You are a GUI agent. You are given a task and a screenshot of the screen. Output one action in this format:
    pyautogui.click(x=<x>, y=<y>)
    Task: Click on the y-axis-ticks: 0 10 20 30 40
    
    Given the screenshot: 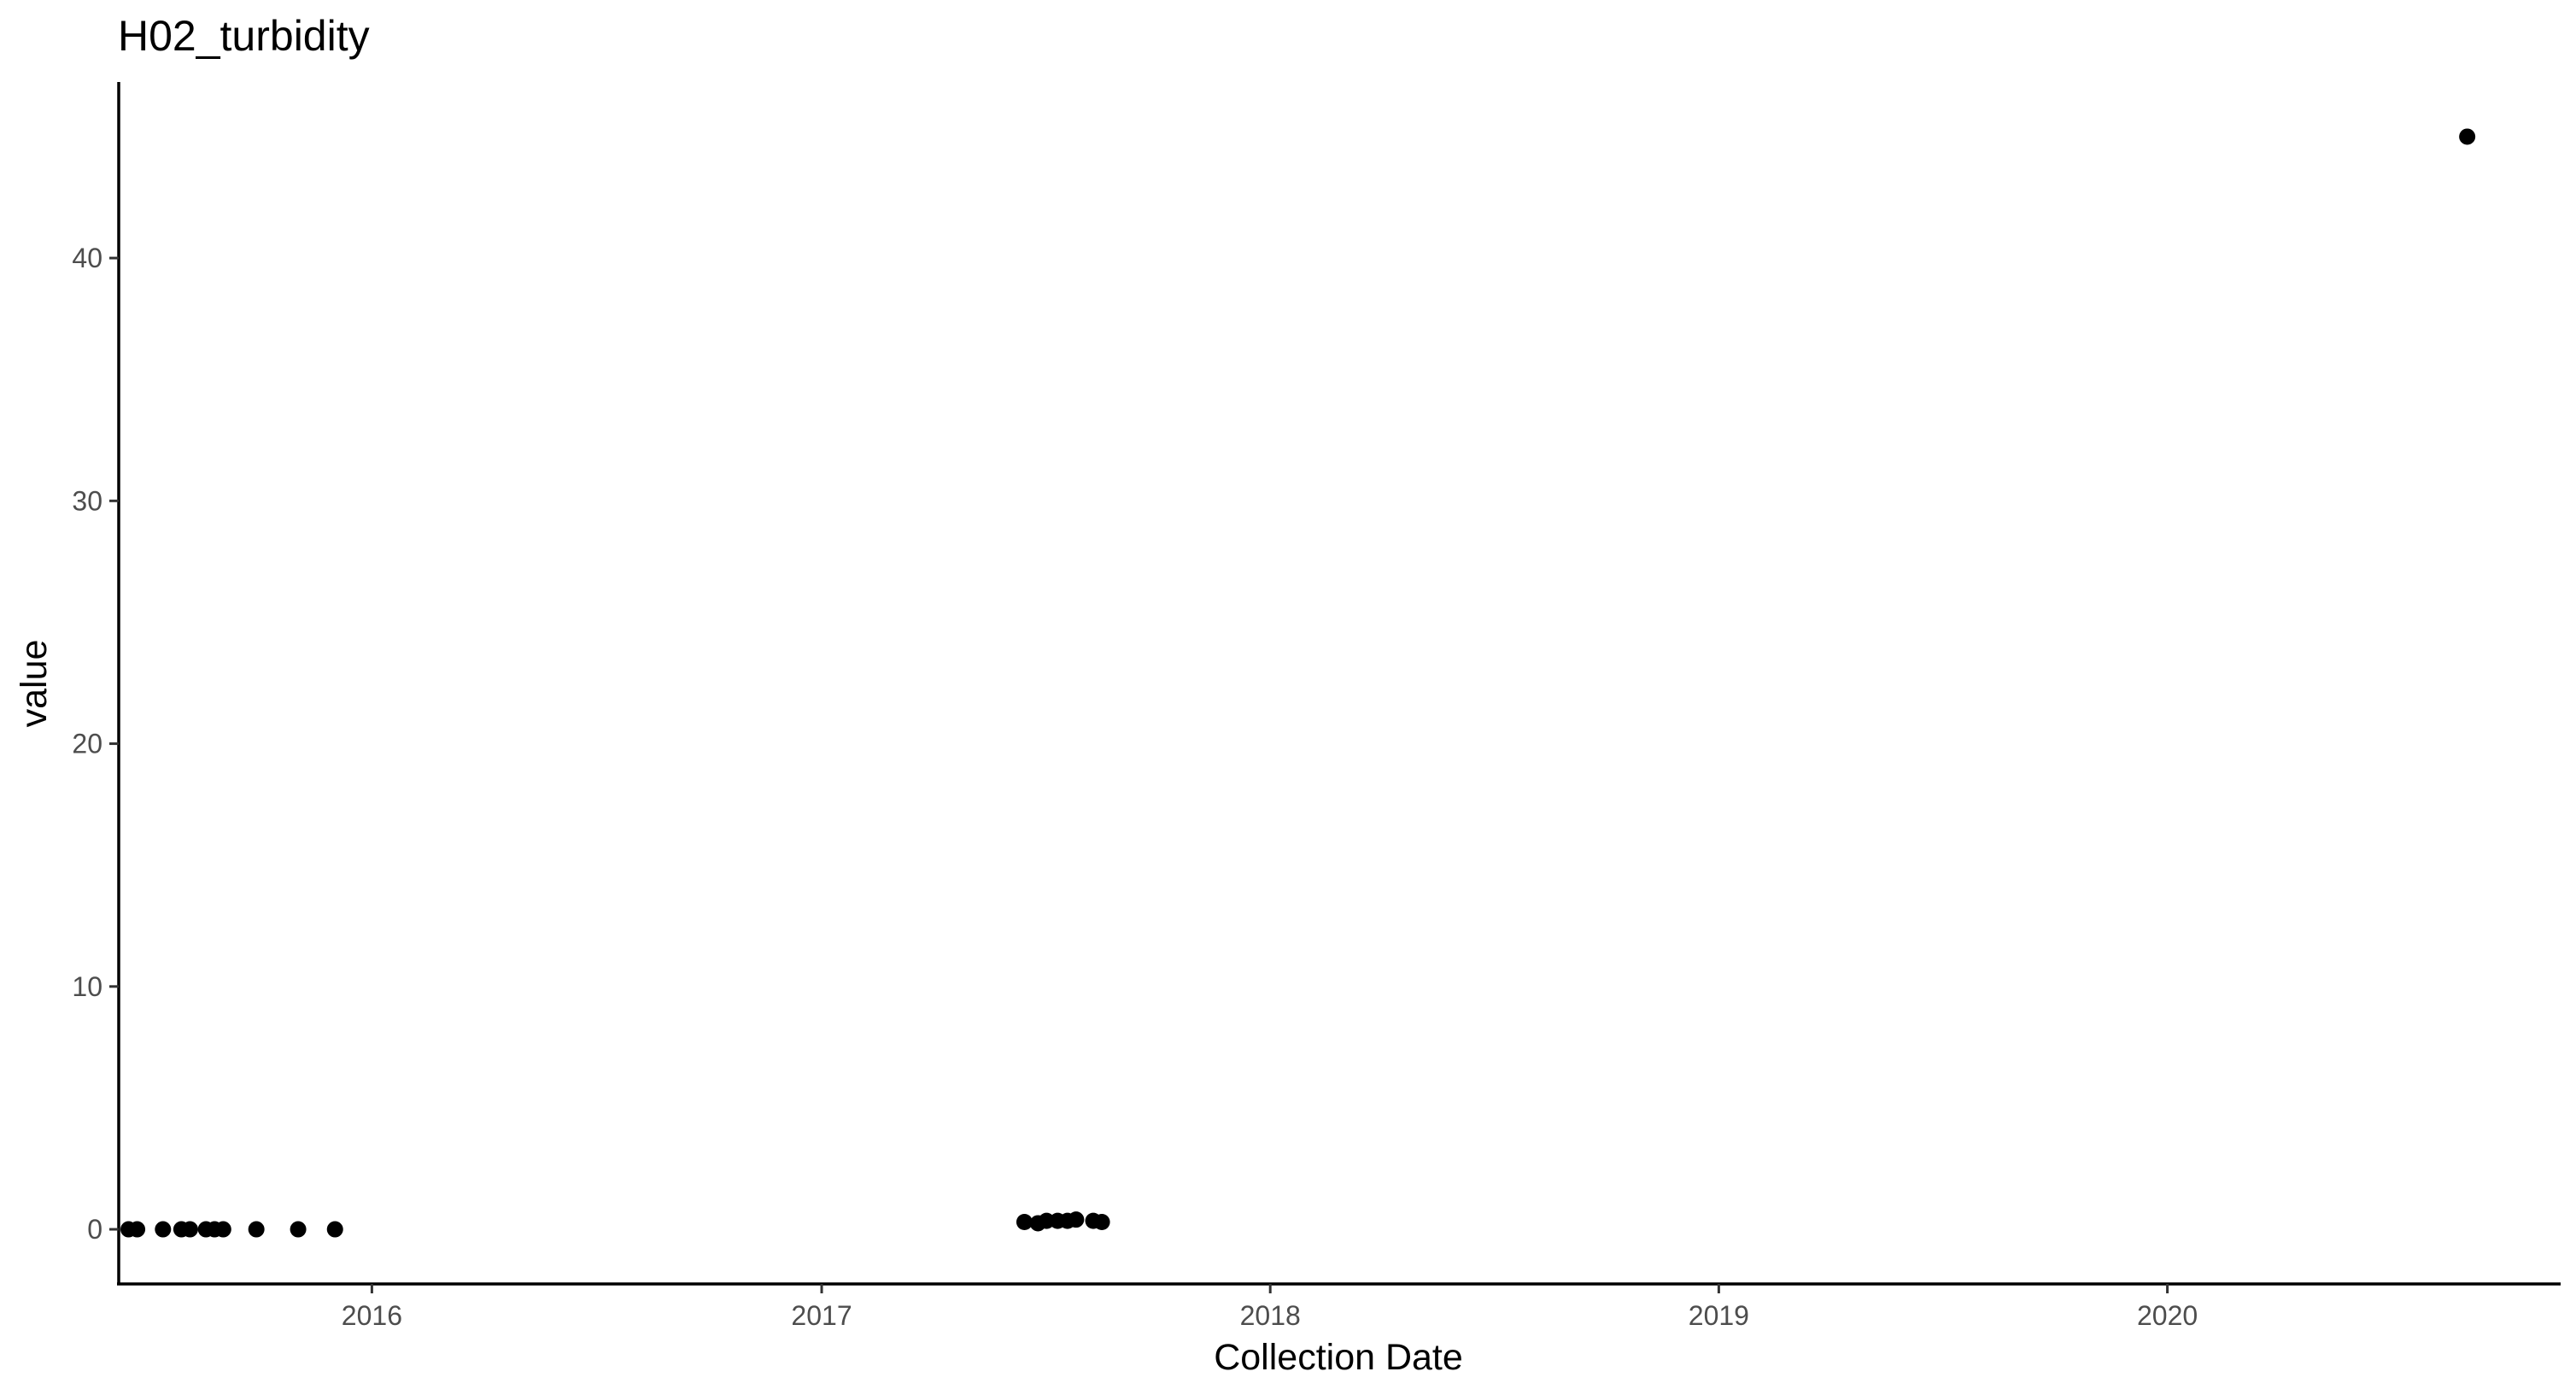 What is the action you would take?
    pyautogui.click(x=95, y=744)
    